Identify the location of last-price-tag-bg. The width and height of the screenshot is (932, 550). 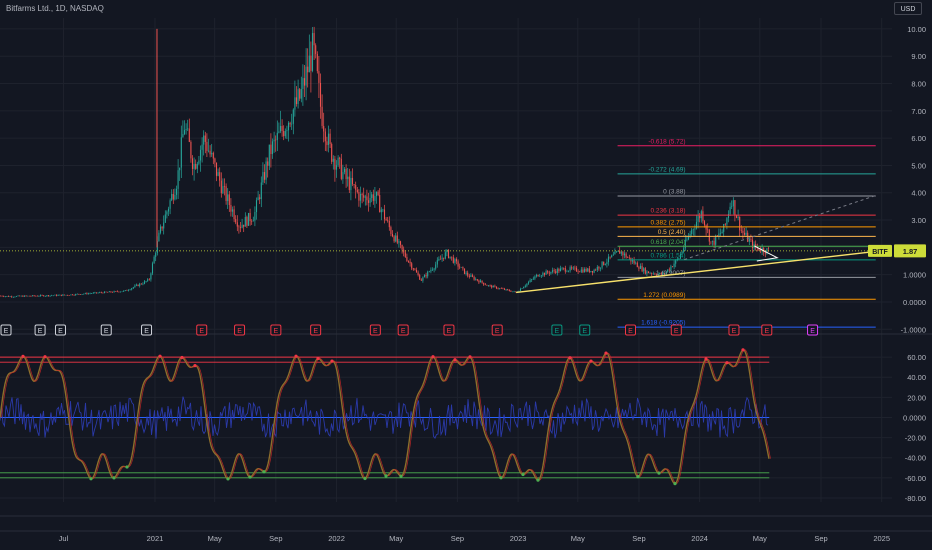
(910, 251).